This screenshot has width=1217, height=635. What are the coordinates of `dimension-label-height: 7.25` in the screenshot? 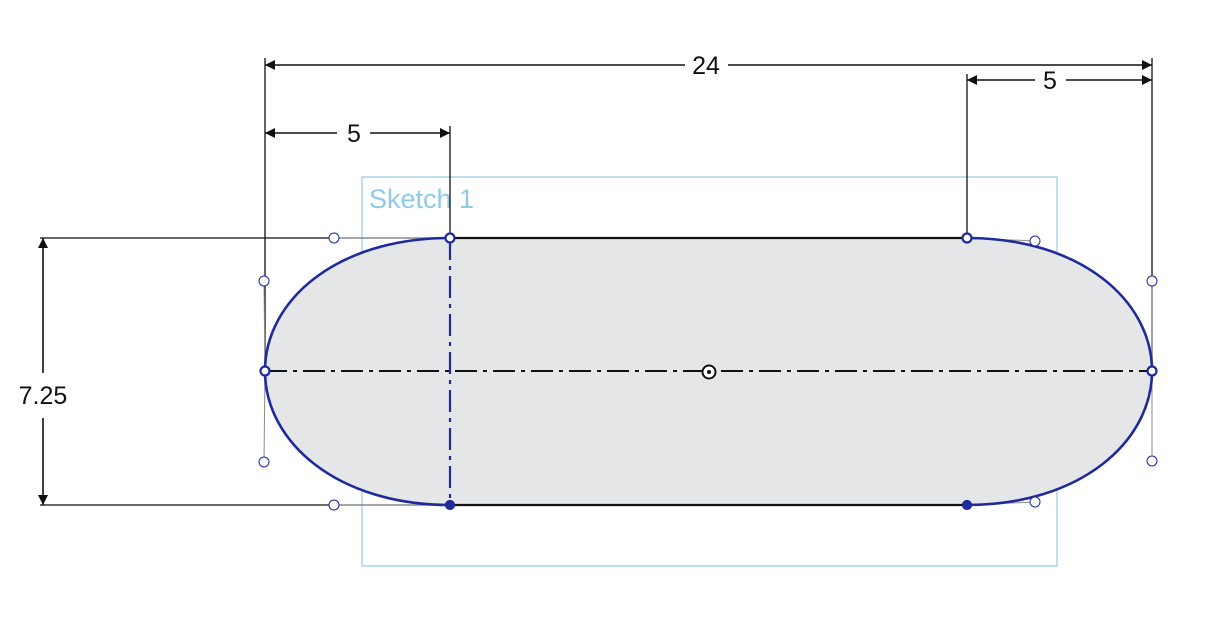 It's located at (43, 396).